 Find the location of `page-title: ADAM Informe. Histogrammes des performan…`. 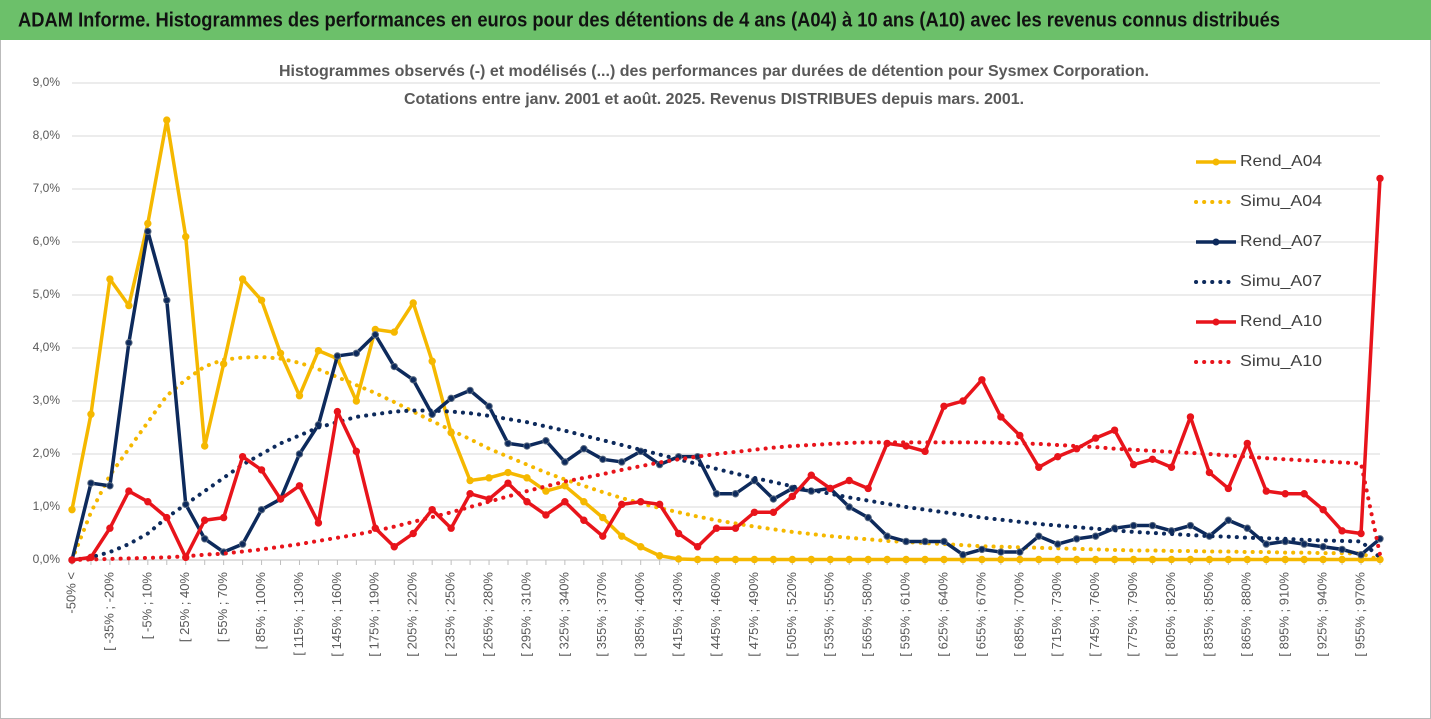

page-title: ADAM Informe. Histogrammes des performan… is located at coordinates (649, 20).